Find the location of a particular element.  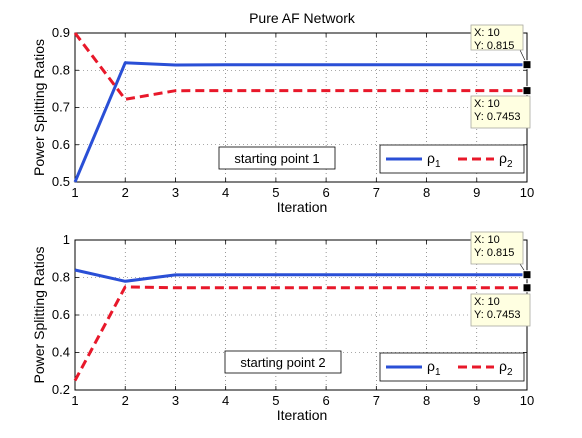

y-tick-label: 0.7 is located at coordinates (61, 107).